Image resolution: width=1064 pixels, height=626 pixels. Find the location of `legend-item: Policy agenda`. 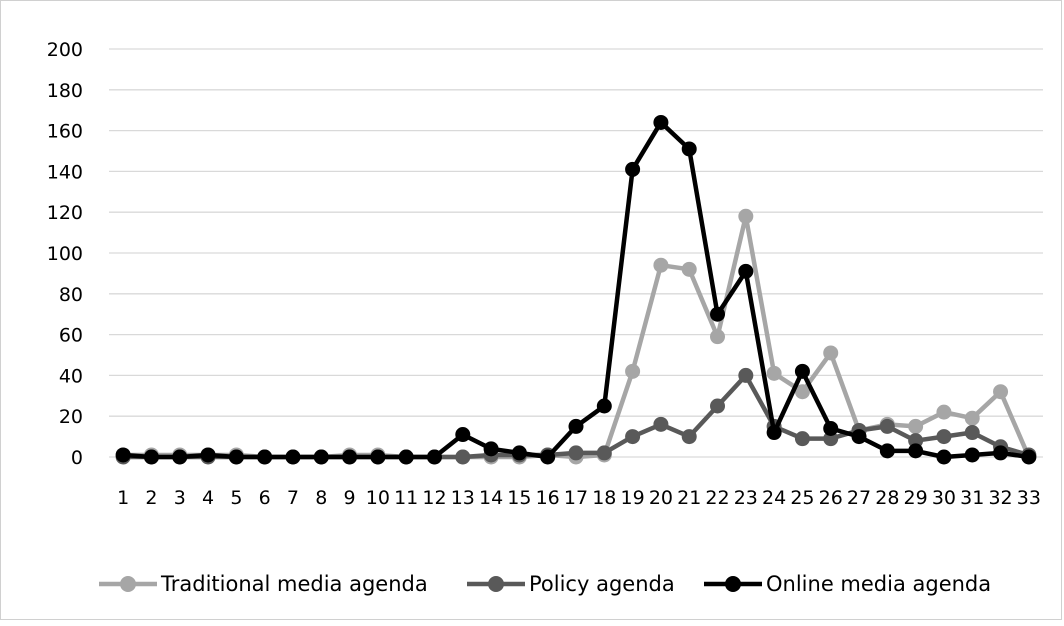

legend-item: Policy agenda is located at coordinates (571, 584).